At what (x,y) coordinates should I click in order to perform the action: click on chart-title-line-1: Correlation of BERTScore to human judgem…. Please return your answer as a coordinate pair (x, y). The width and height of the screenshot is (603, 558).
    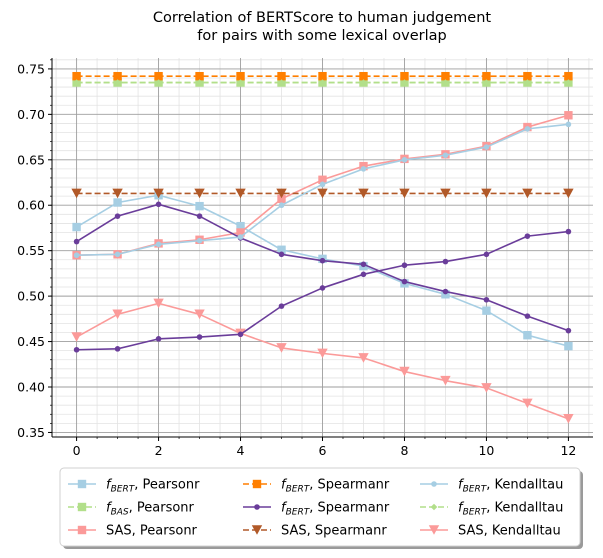
    Looking at the image, I should click on (322, 18).